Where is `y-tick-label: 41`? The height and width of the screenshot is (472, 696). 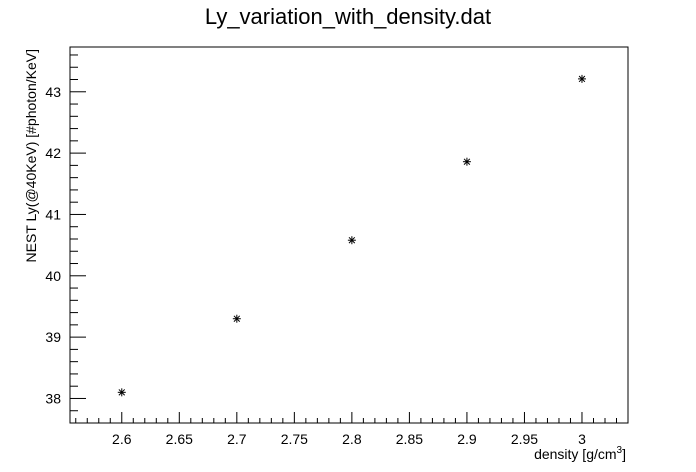 y-tick-label: 41 is located at coordinates (53, 214).